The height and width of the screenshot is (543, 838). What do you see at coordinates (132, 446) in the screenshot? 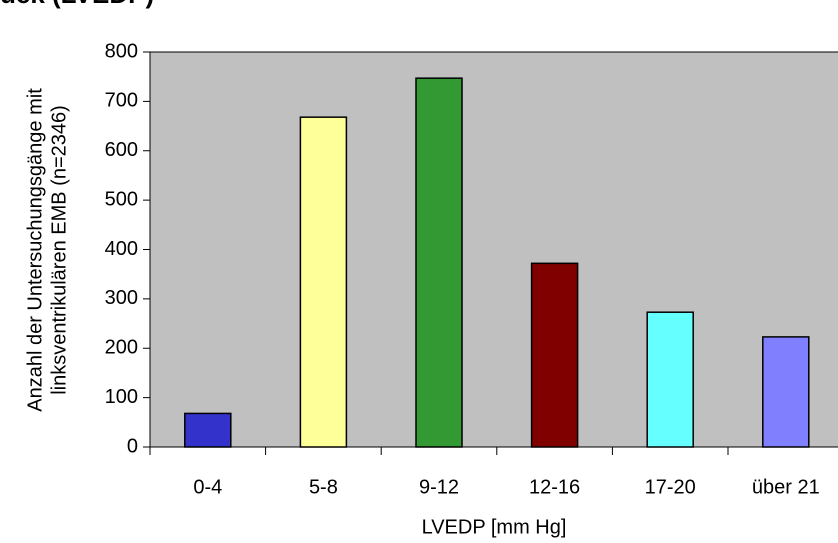
I see `y-tick-label: 0` at bounding box center [132, 446].